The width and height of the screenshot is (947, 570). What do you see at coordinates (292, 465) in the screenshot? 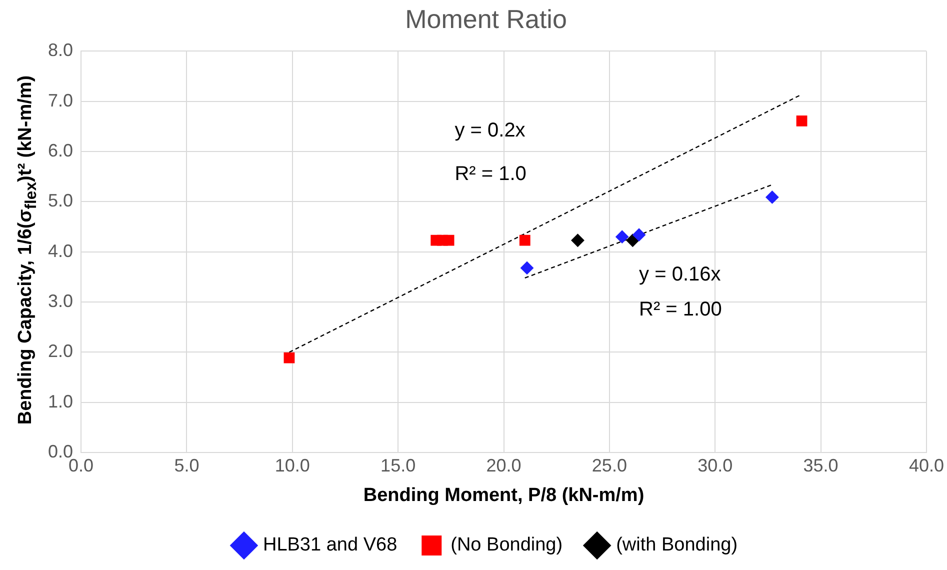
I see `x-tick-label: 10.0` at bounding box center [292, 465].